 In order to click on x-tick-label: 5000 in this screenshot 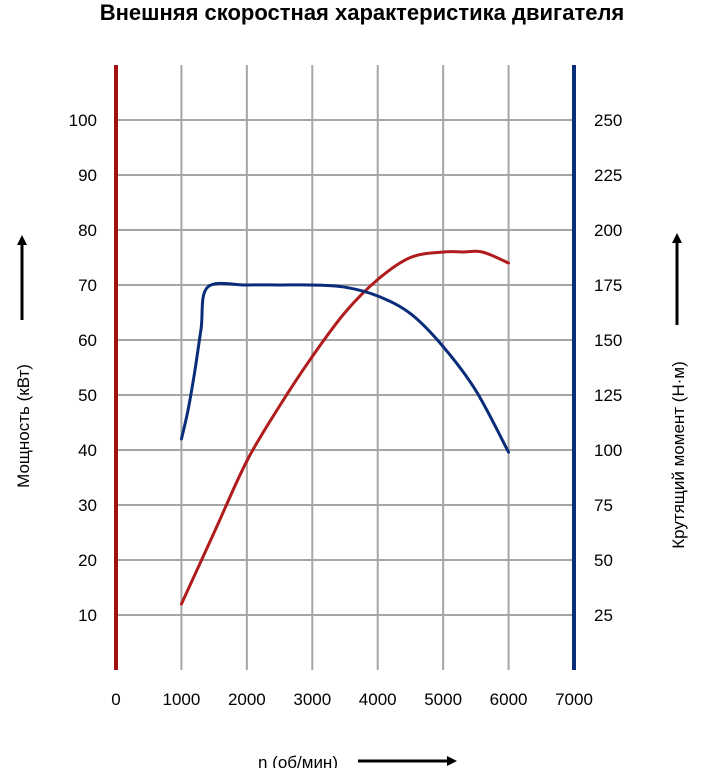, I will do `click(443, 699)`.